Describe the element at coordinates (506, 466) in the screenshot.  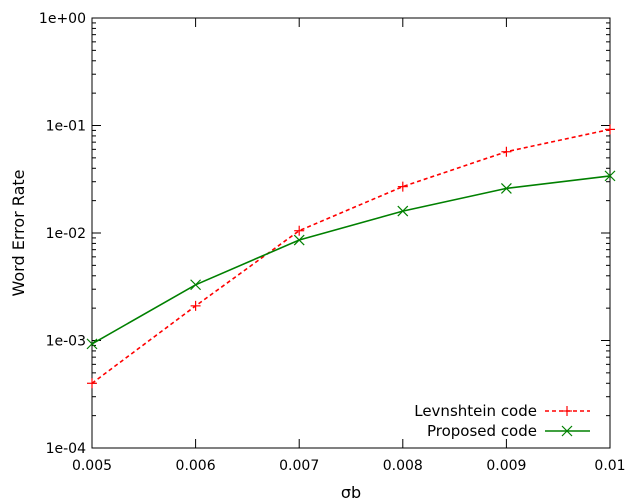
I see `x-tick-label: 0.009` at that location.